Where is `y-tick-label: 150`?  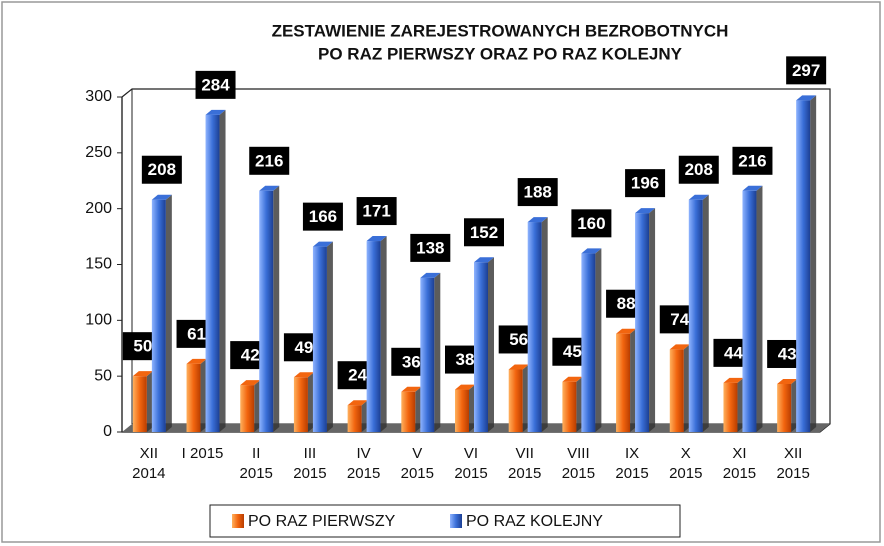
y-tick-label: 150 is located at coordinates (98, 264).